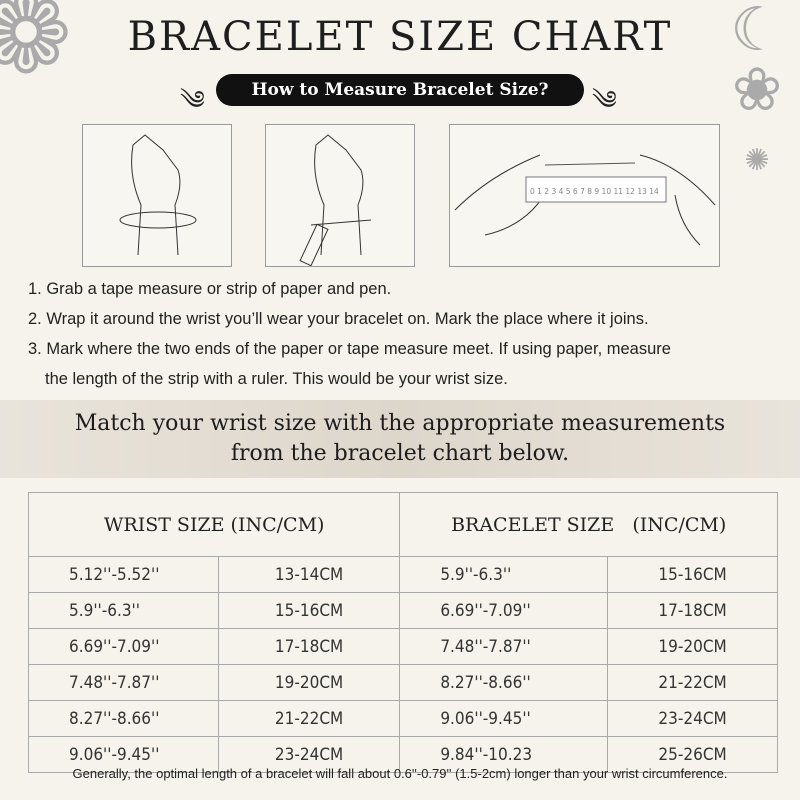  I want to click on hand-wrap-tape-icon, so click(158, 195).